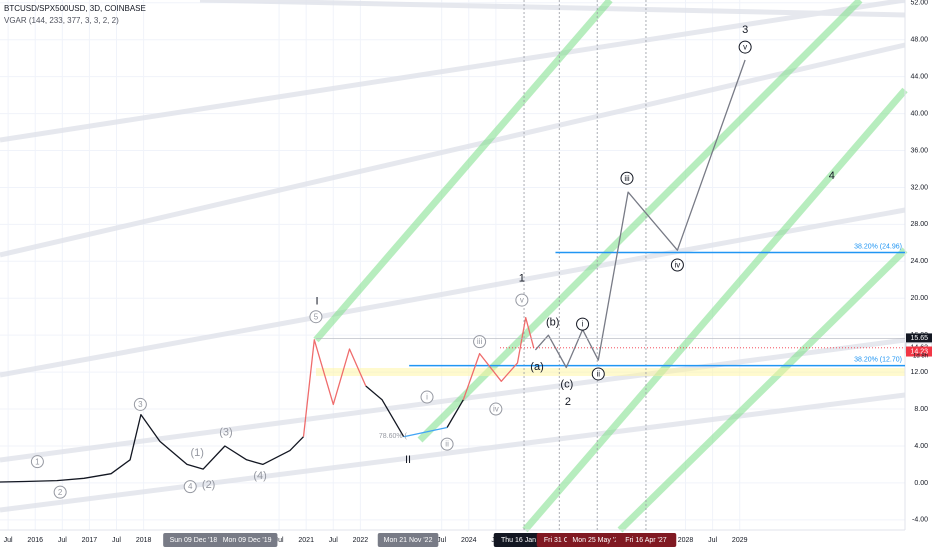 This screenshot has width=932, height=550. Describe the element at coordinates (919, 76) in the screenshot. I see `y-tick-label: 44.00` at that location.